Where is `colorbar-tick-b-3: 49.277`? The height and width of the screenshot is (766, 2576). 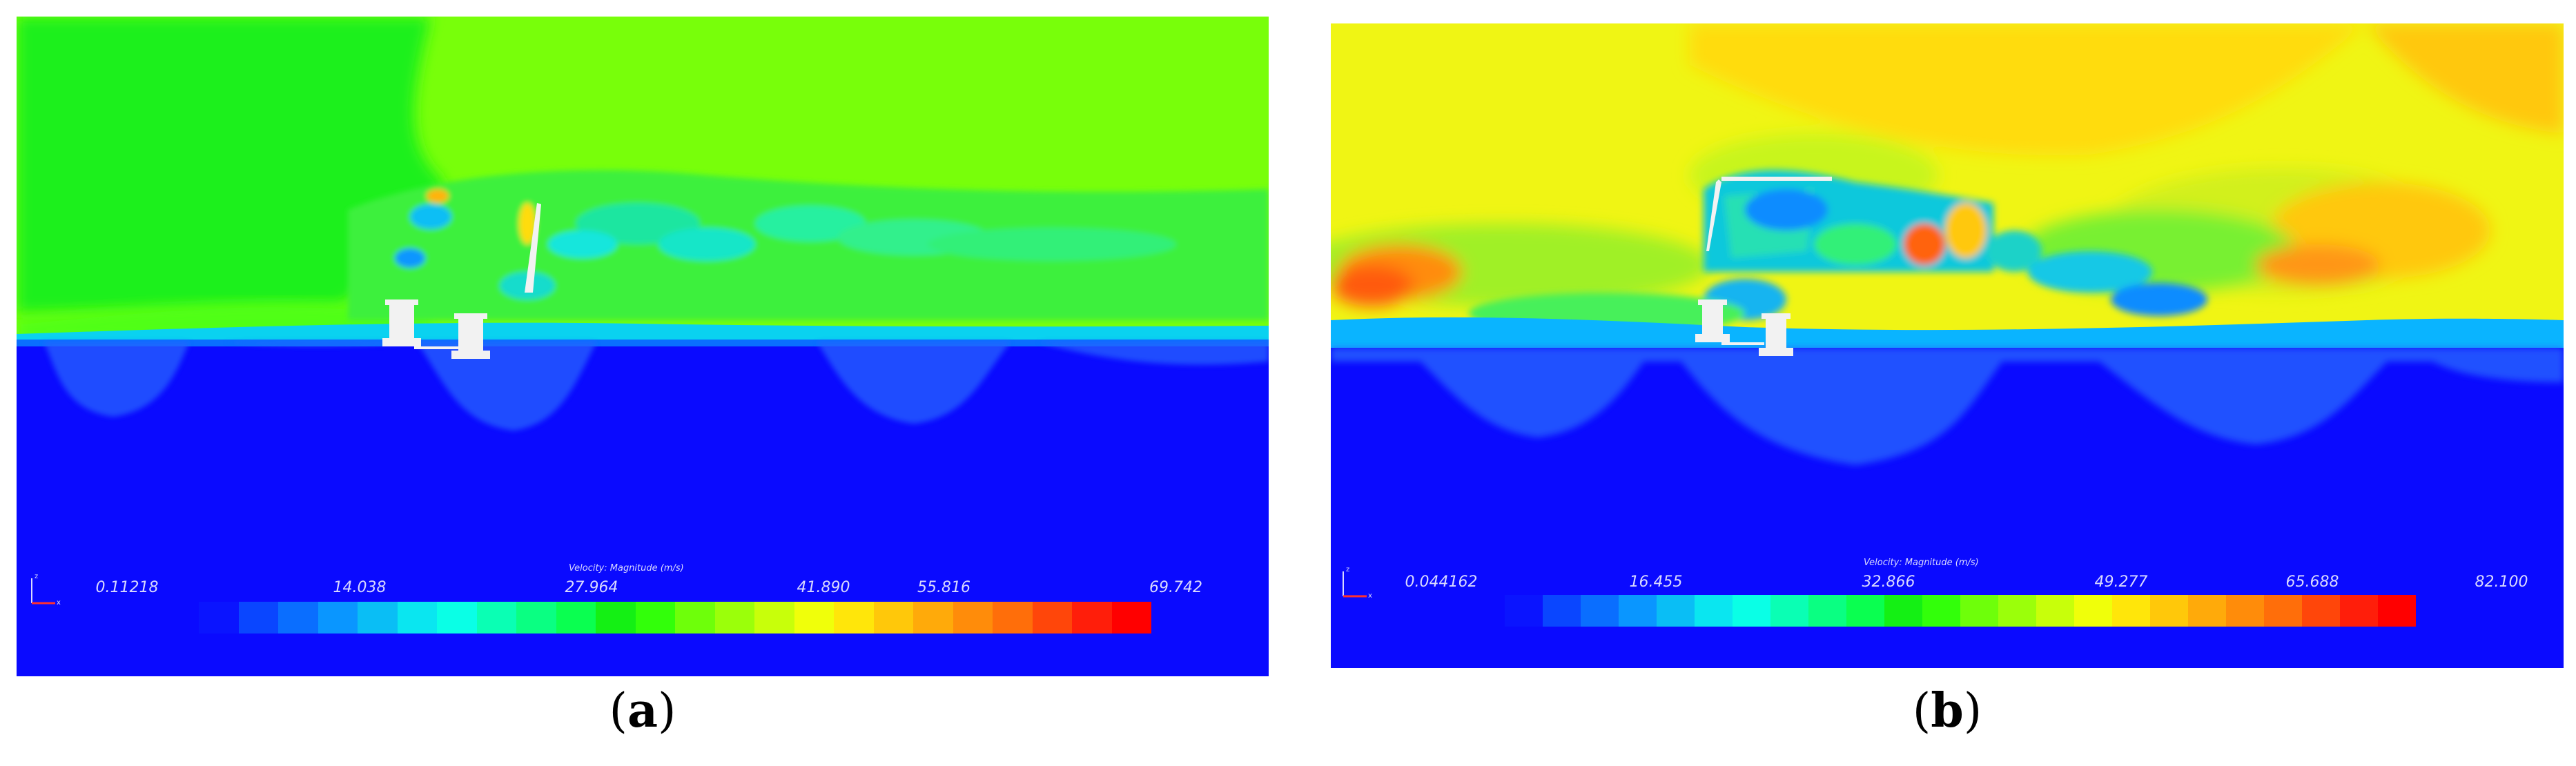
colorbar-tick-b-3: 49.277 is located at coordinates (2121, 582).